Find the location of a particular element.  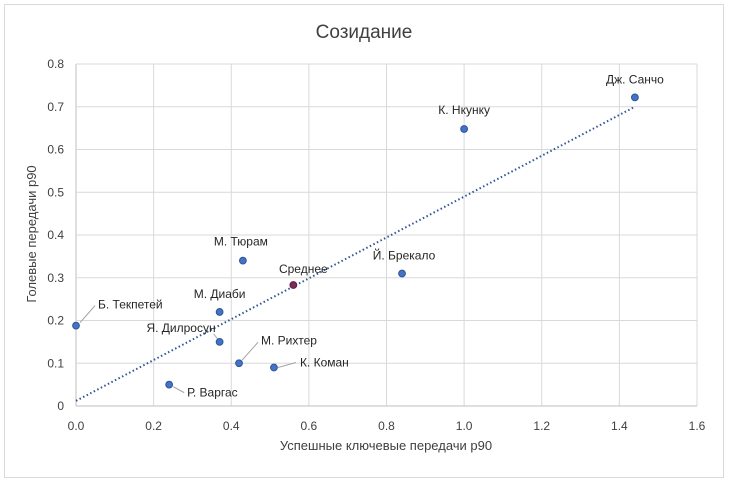

point-label: Дж. Санчо is located at coordinates (635, 79).